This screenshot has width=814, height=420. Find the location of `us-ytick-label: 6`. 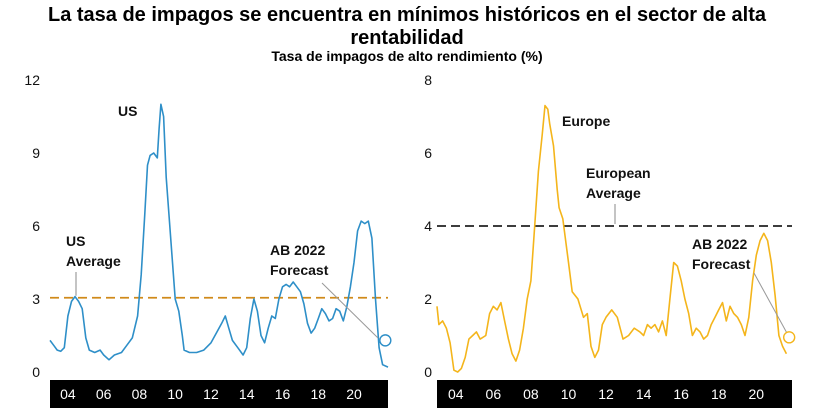

us-ytick-label: 6 is located at coordinates (36, 226).